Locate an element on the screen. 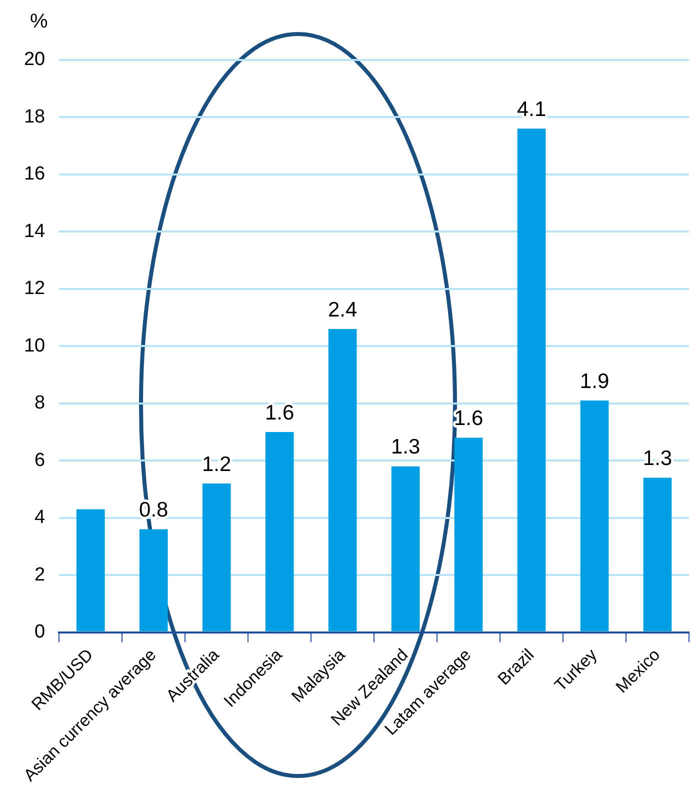 This screenshot has height=789, width=699. annotation: 1.2 is located at coordinates (217, 464).